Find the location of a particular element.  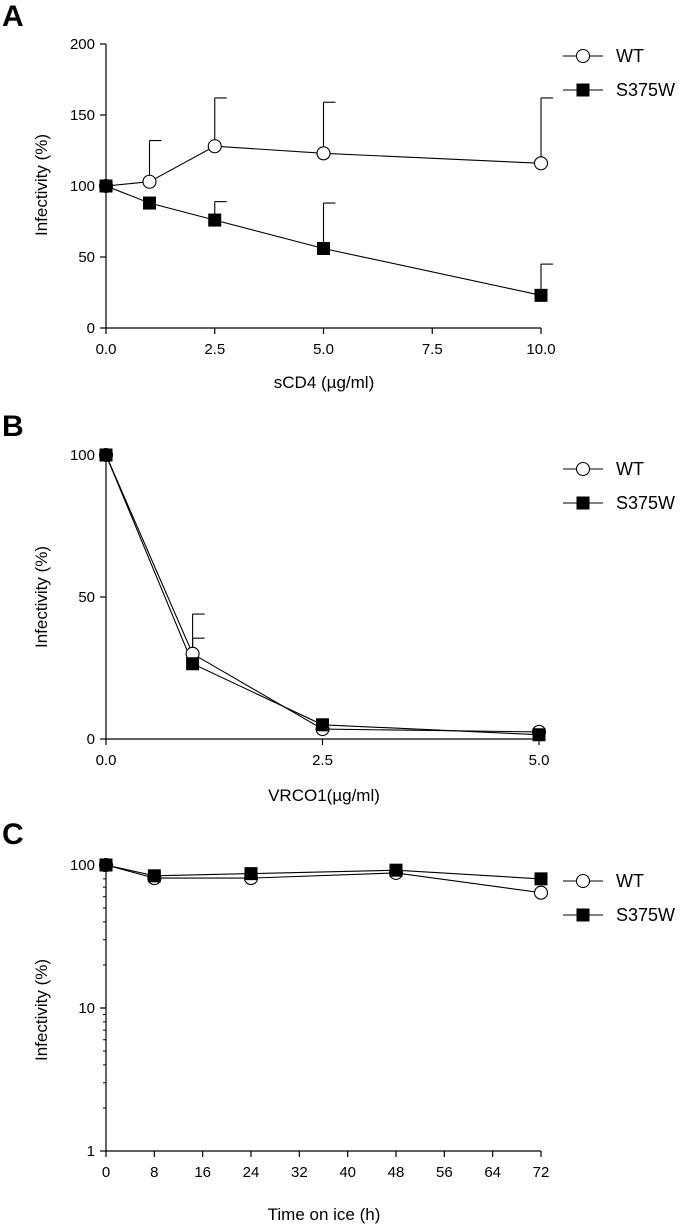

x-tick-label: 7.5 is located at coordinates (432, 349).